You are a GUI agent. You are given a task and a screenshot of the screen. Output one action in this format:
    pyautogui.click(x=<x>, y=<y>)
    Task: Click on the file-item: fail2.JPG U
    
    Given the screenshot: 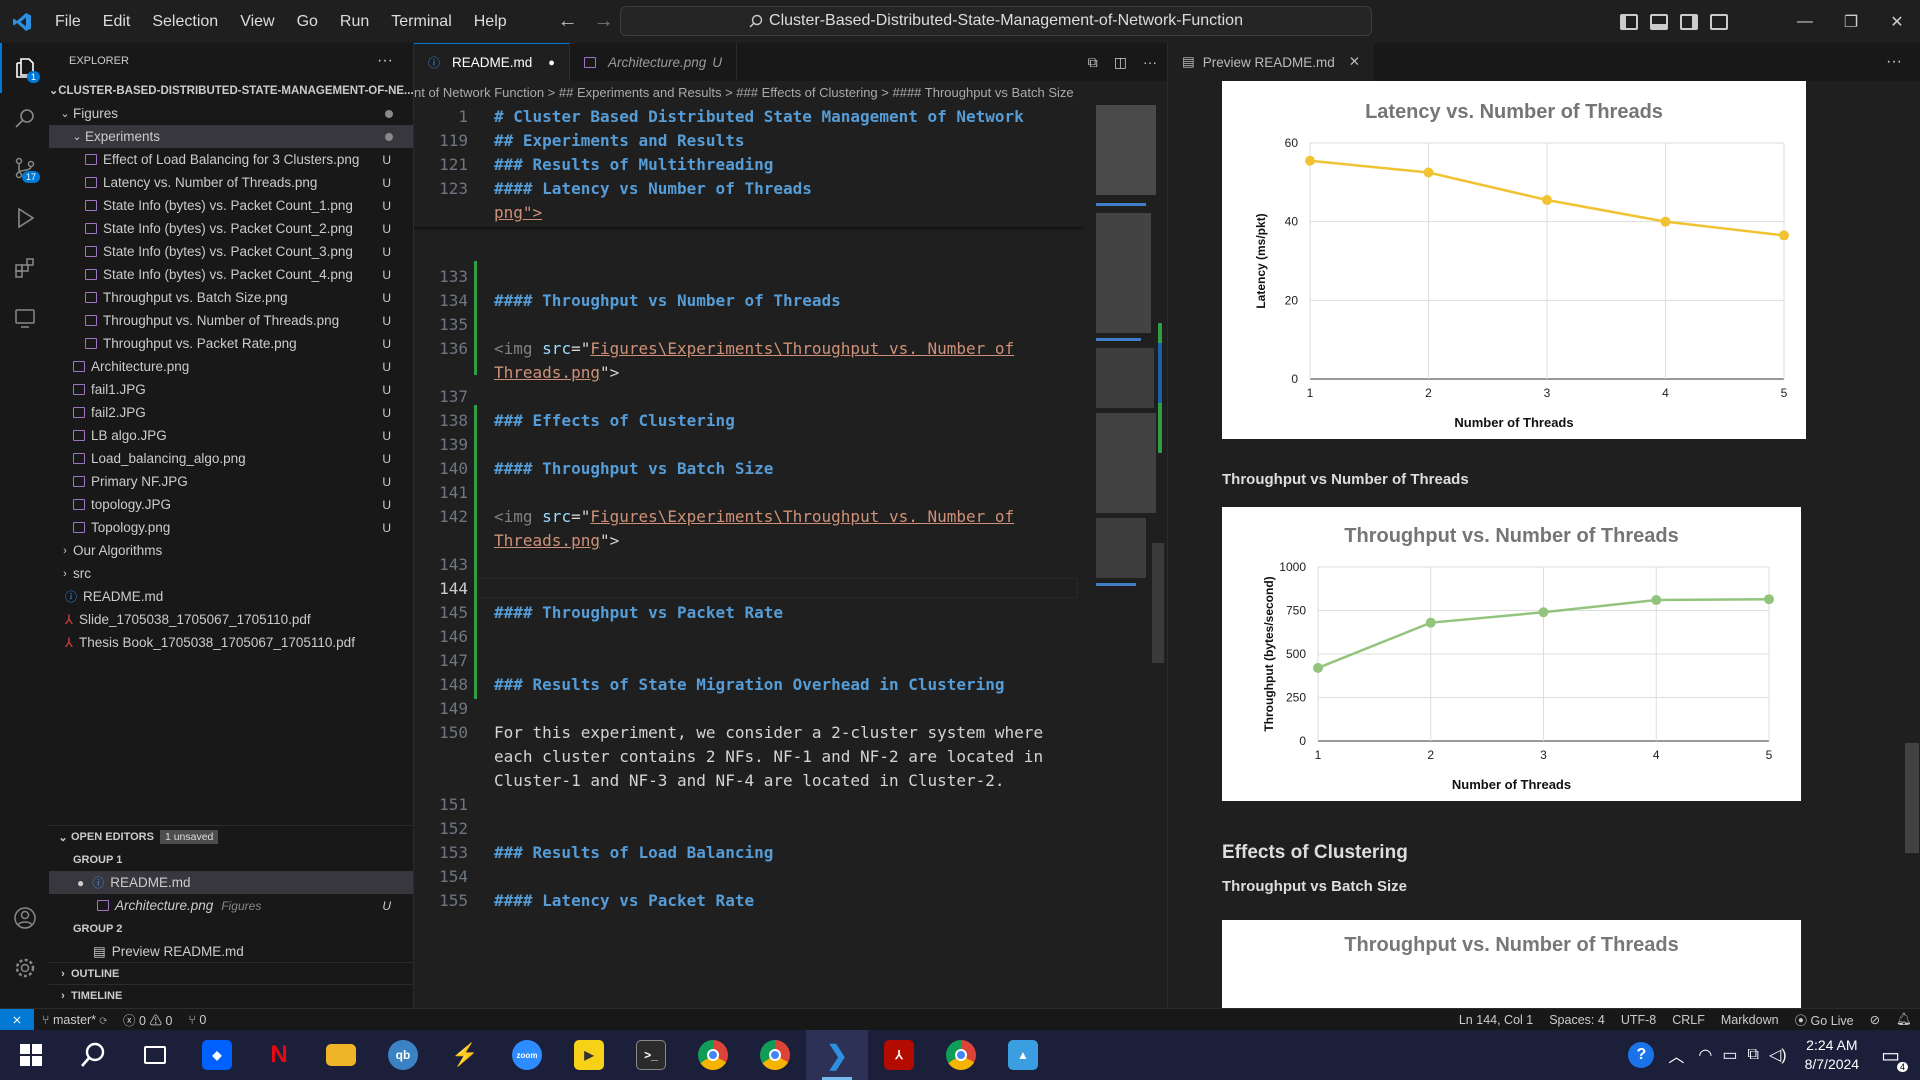 What is the action you would take?
    pyautogui.click(x=231, y=412)
    